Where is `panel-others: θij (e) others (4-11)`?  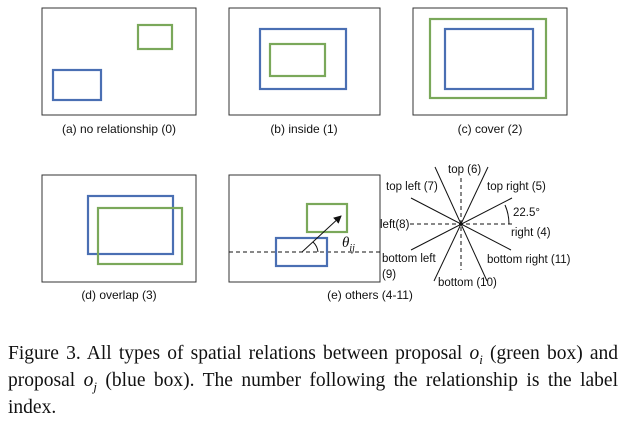 panel-others: θij (e) others (4-11) is located at coordinates (320, 238).